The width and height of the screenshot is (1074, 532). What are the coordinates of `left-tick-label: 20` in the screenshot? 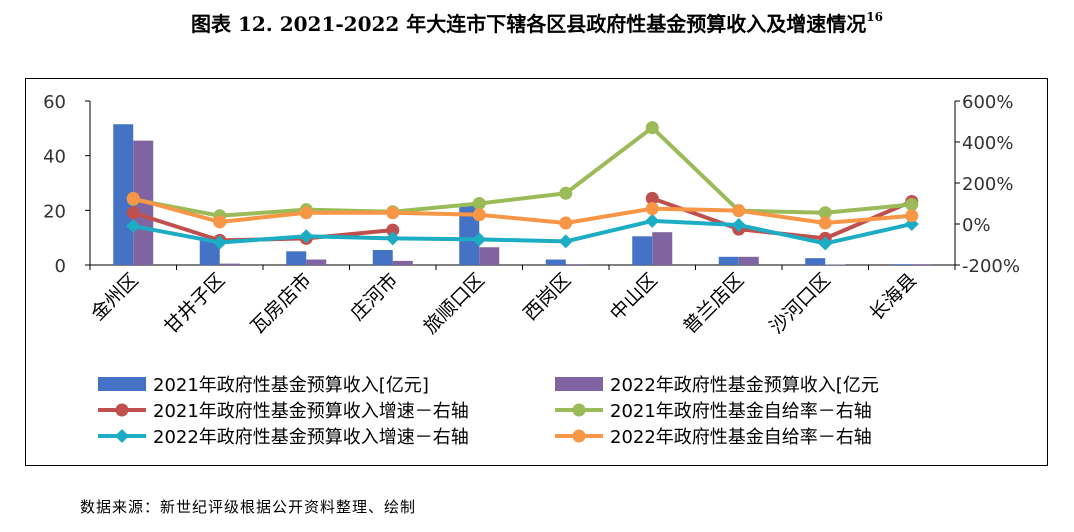 It's located at (54, 211).